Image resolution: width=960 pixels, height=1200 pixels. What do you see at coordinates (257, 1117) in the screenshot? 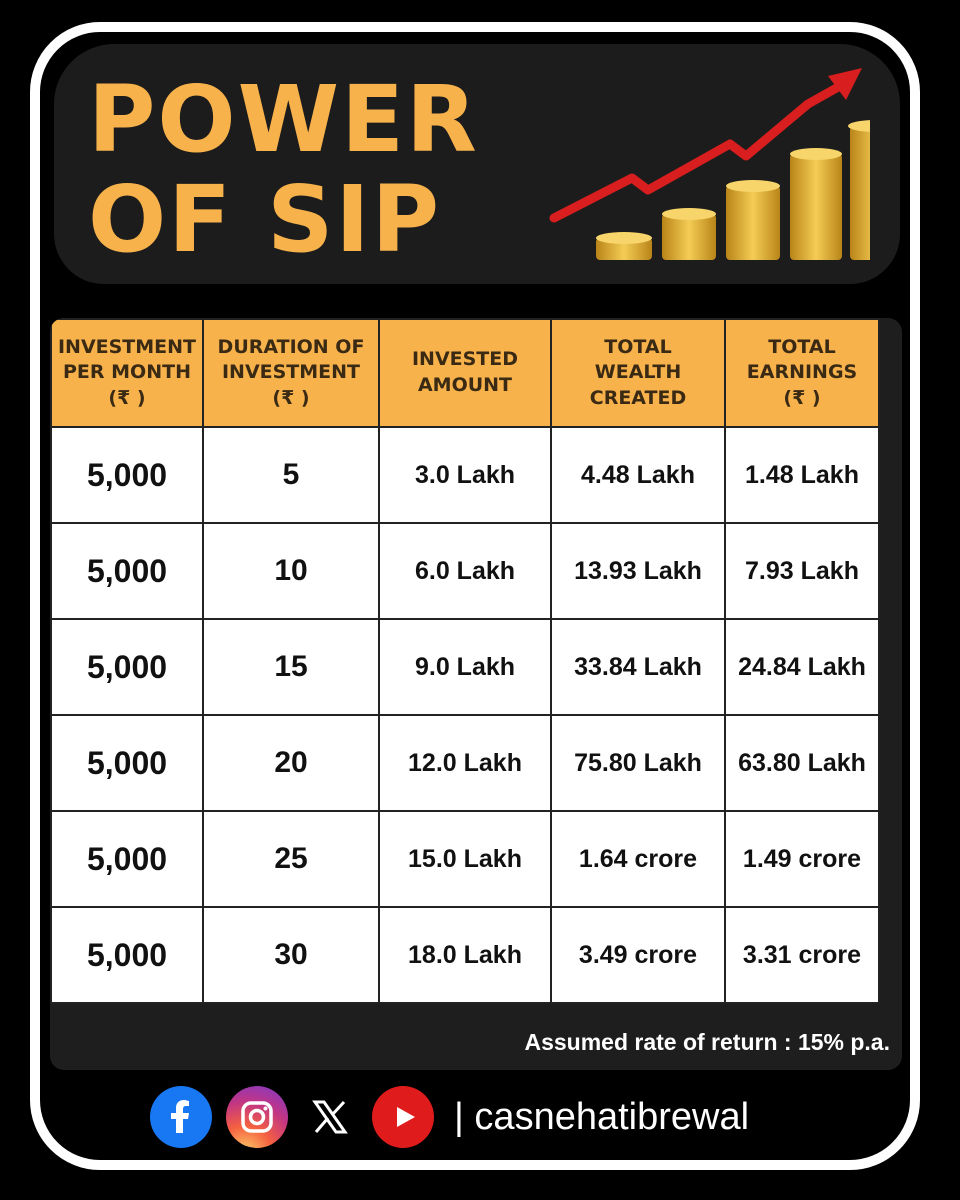
I see `instagram-icon` at bounding box center [257, 1117].